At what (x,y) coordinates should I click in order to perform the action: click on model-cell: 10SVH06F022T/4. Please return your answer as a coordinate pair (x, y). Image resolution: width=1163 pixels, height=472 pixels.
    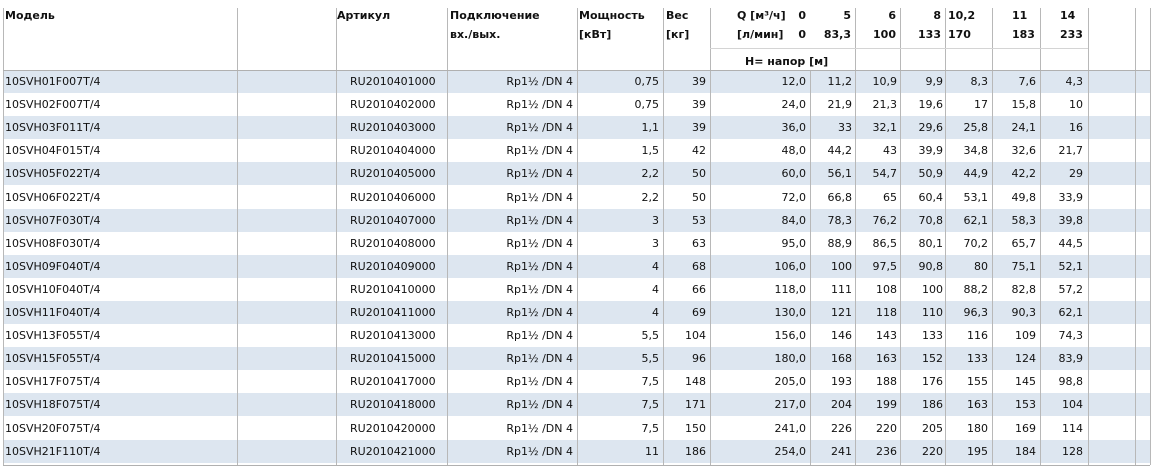
    Looking at the image, I should click on (53, 197).